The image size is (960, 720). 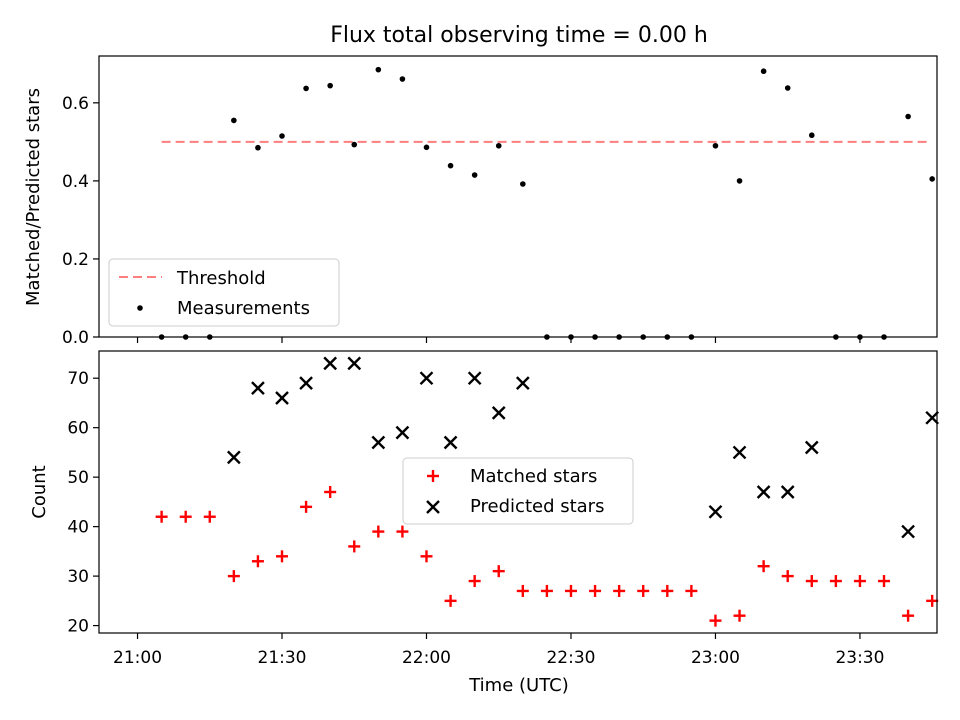 What do you see at coordinates (518, 685) in the screenshot?
I see `x-axis-label: Time (UTC)` at bounding box center [518, 685].